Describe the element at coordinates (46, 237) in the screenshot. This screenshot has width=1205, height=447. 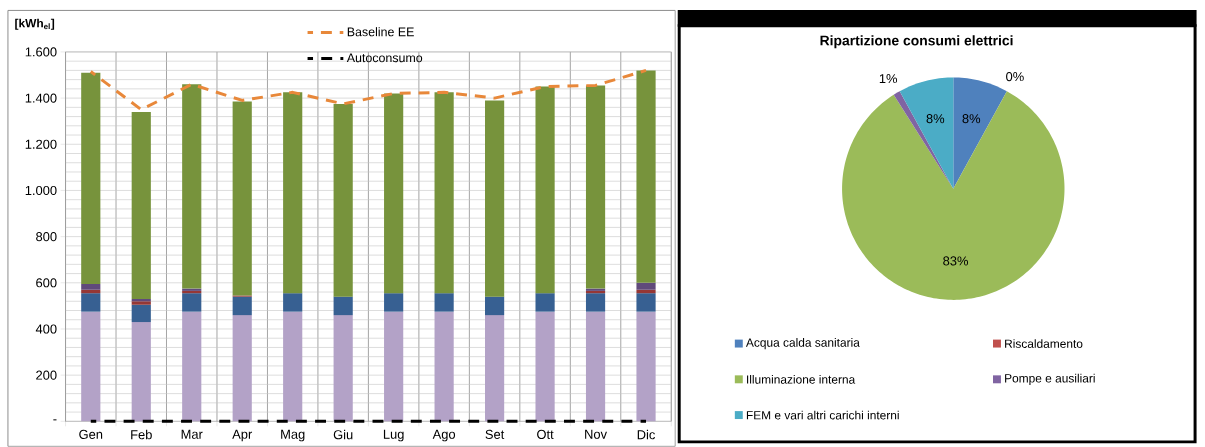
I see `y-tick-label: 800` at that location.